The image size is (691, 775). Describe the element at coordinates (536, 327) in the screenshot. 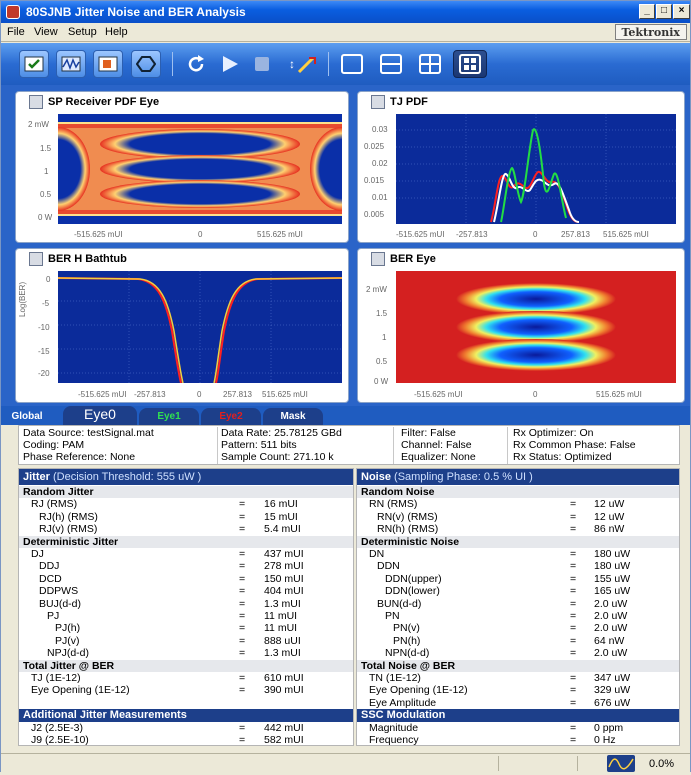

I see `ber-eye-plot-area` at that location.